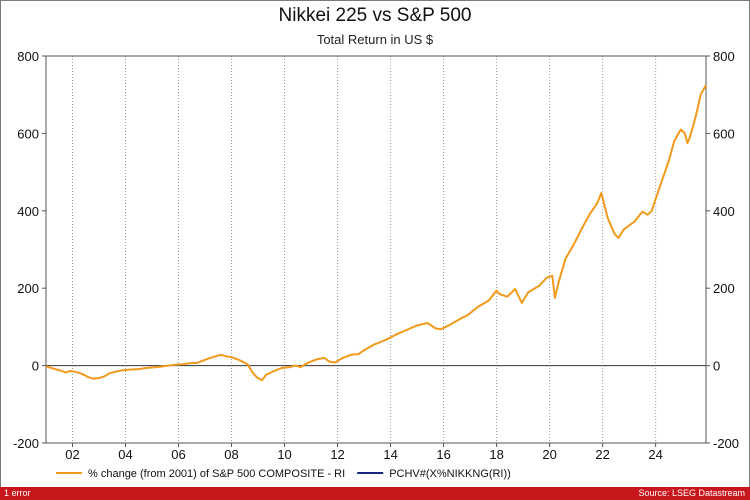  What do you see at coordinates (35, 366) in the screenshot?
I see `y-tick-label-left: 0` at bounding box center [35, 366].